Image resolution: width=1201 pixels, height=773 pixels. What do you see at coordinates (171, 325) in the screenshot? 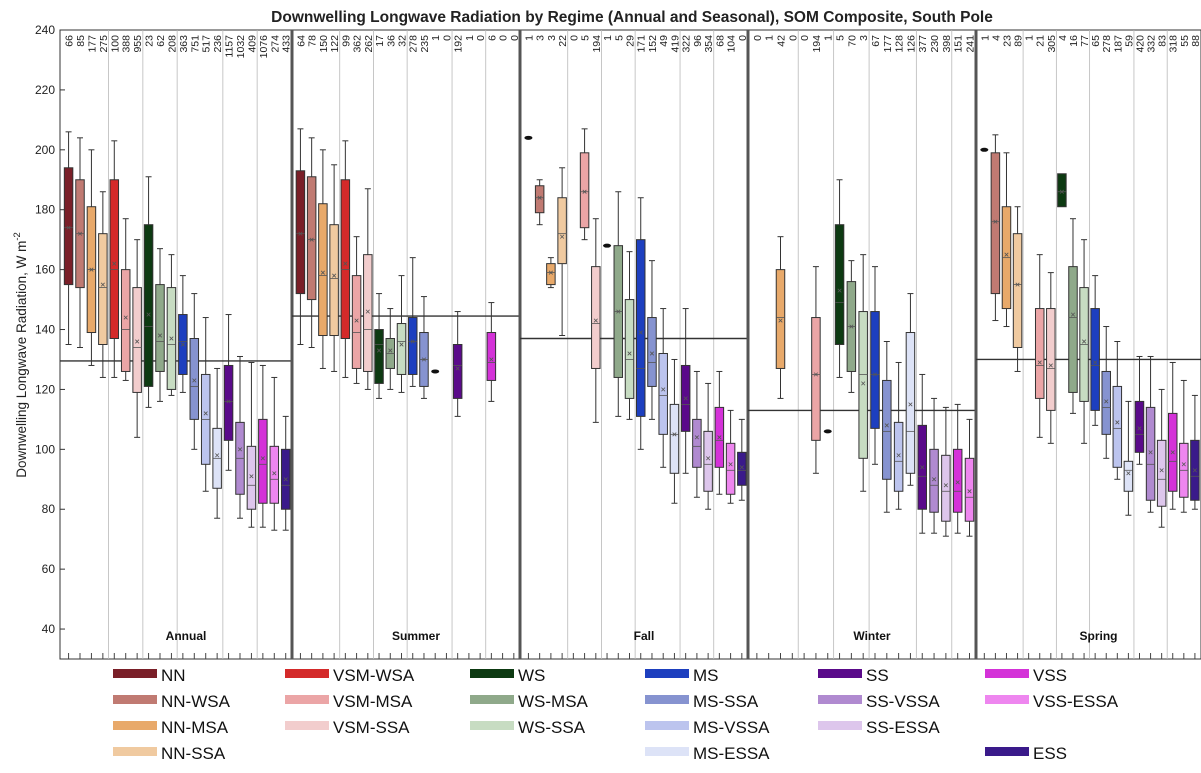
I see `box-ws-ssa` at bounding box center [171, 325].